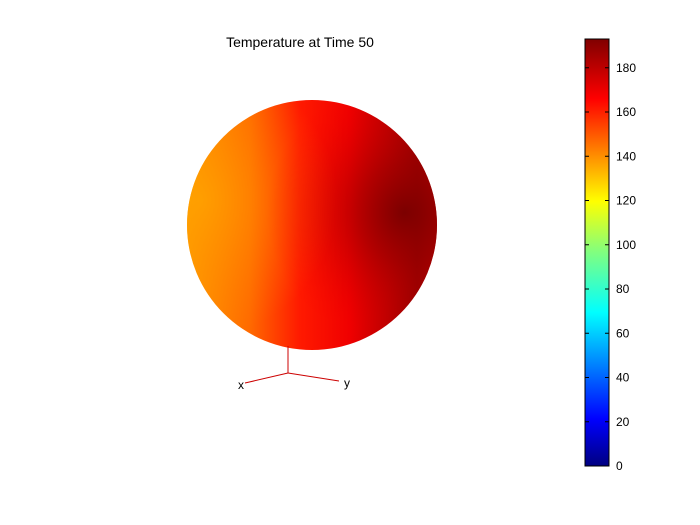  Describe the element at coordinates (623, 378) in the screenshot. I see `colorbar-tick-label: 40` at that location.